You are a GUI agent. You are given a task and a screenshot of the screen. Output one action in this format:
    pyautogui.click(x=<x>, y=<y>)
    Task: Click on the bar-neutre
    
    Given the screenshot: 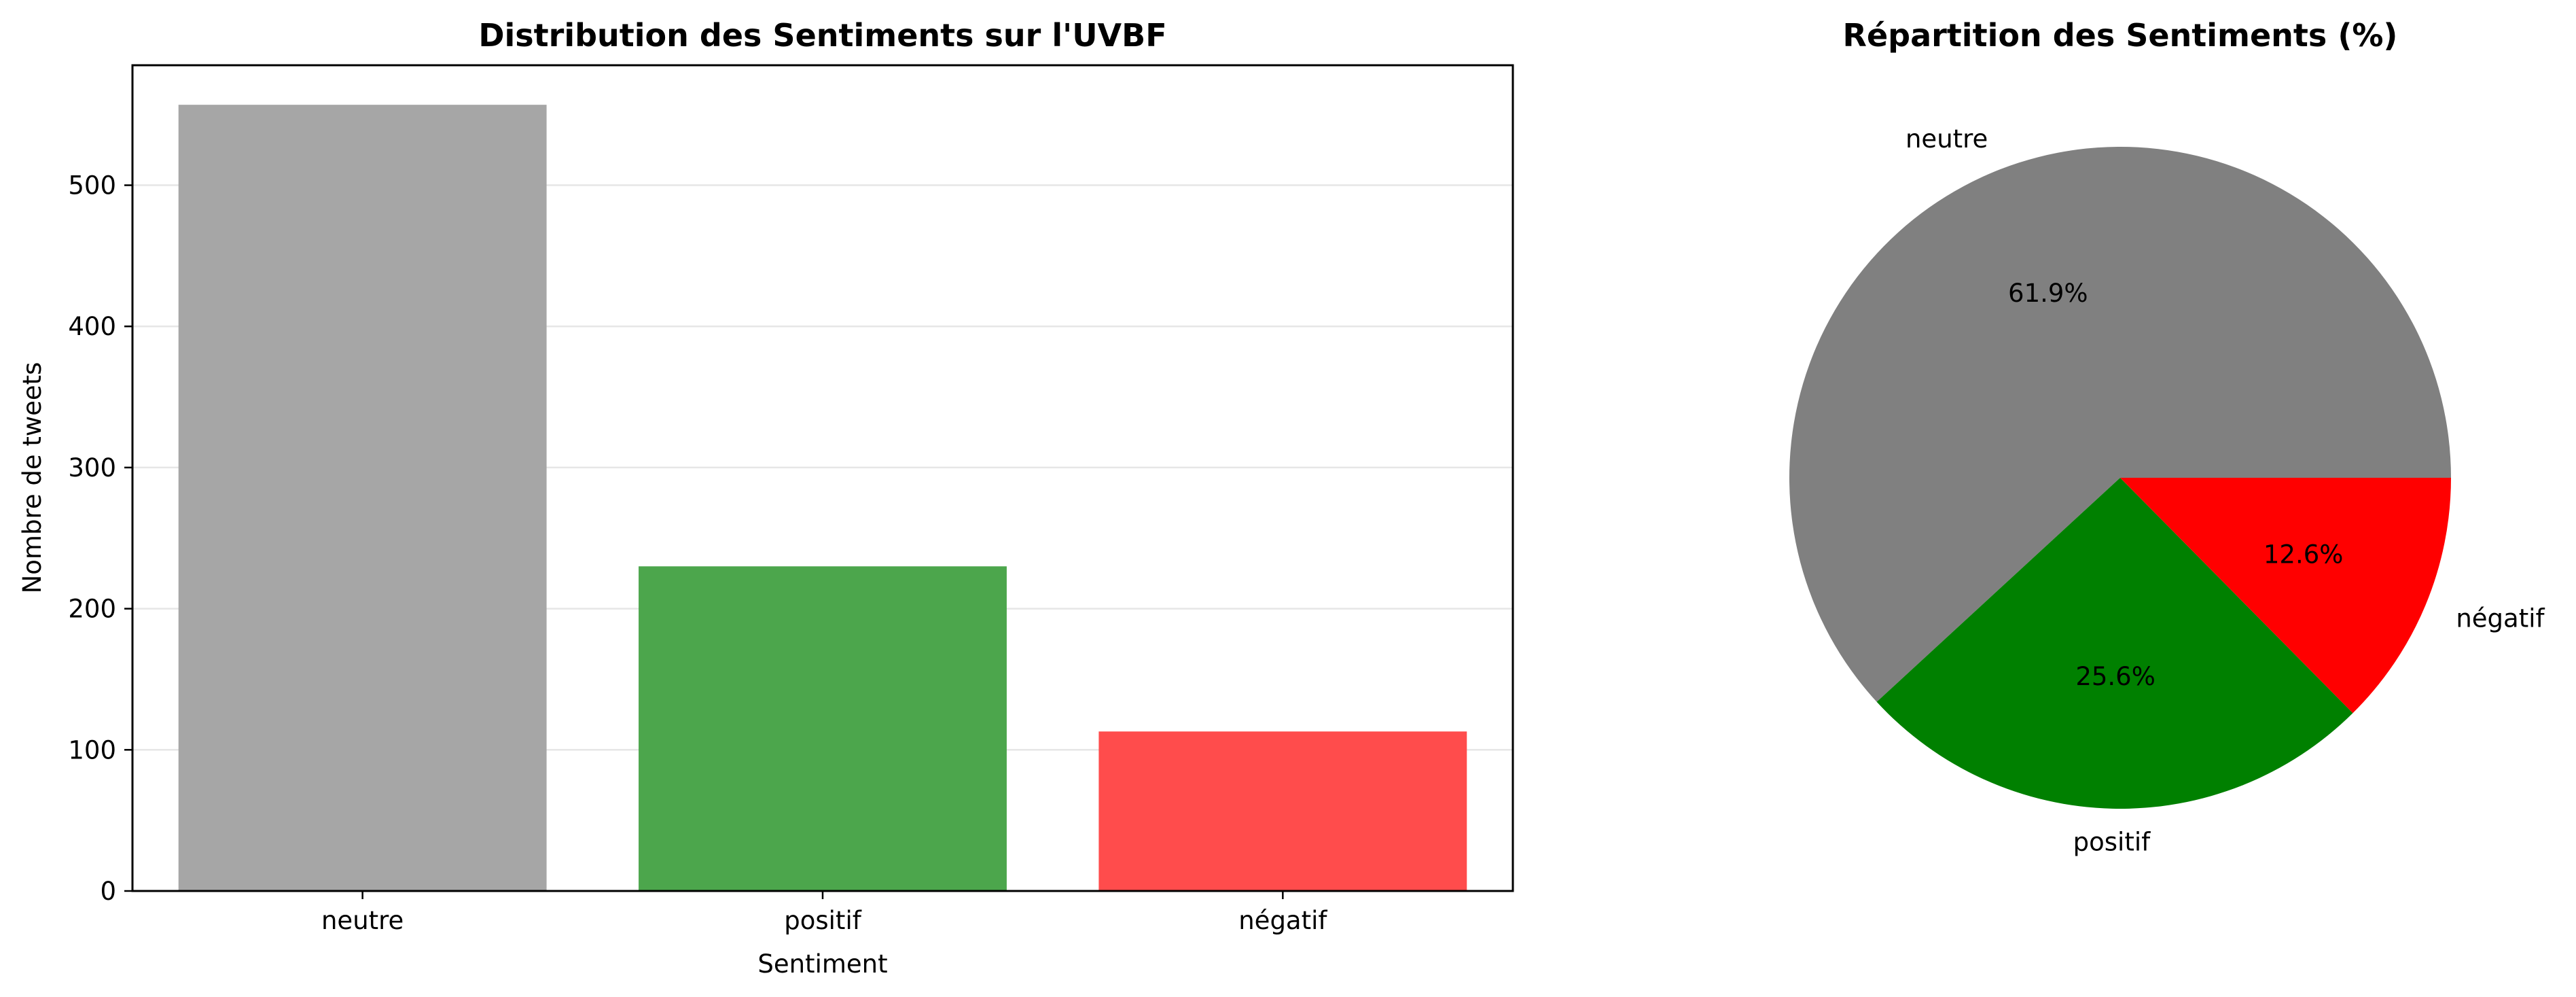 What is the action you would take?
    pyautogui.click(x=362, y=498)
    